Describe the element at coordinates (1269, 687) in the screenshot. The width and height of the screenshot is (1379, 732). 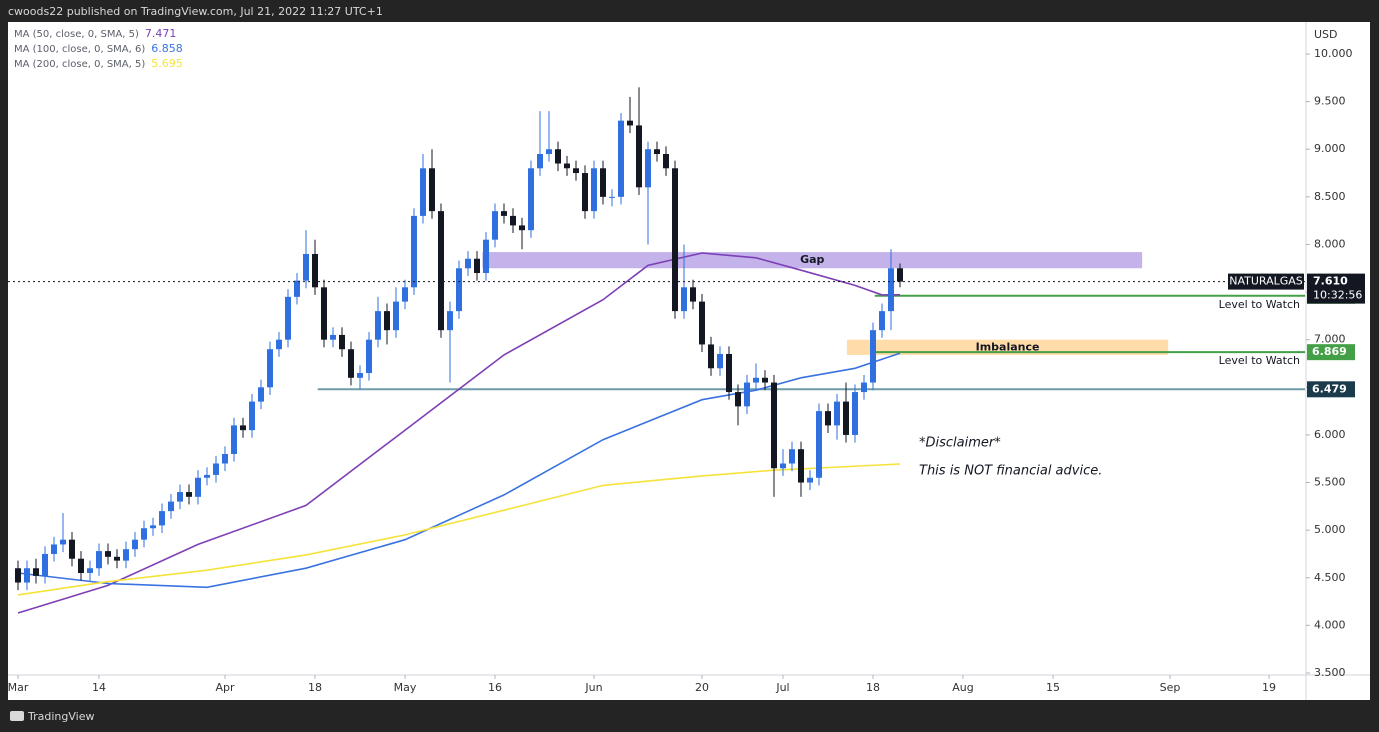
I see `x-tick-label: 19` at that location.